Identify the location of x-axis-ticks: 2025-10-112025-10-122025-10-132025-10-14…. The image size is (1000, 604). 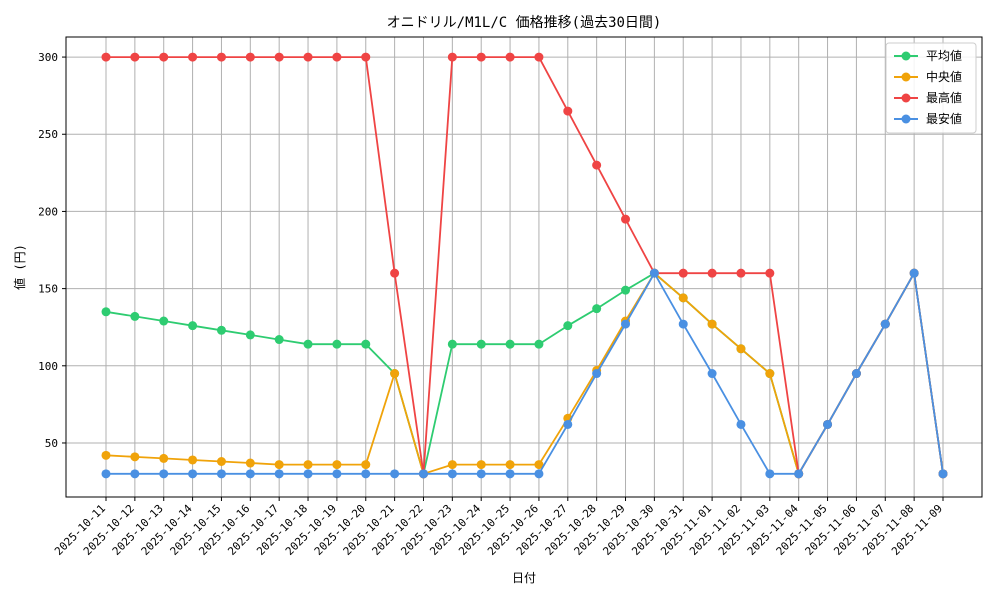
(498, 527).